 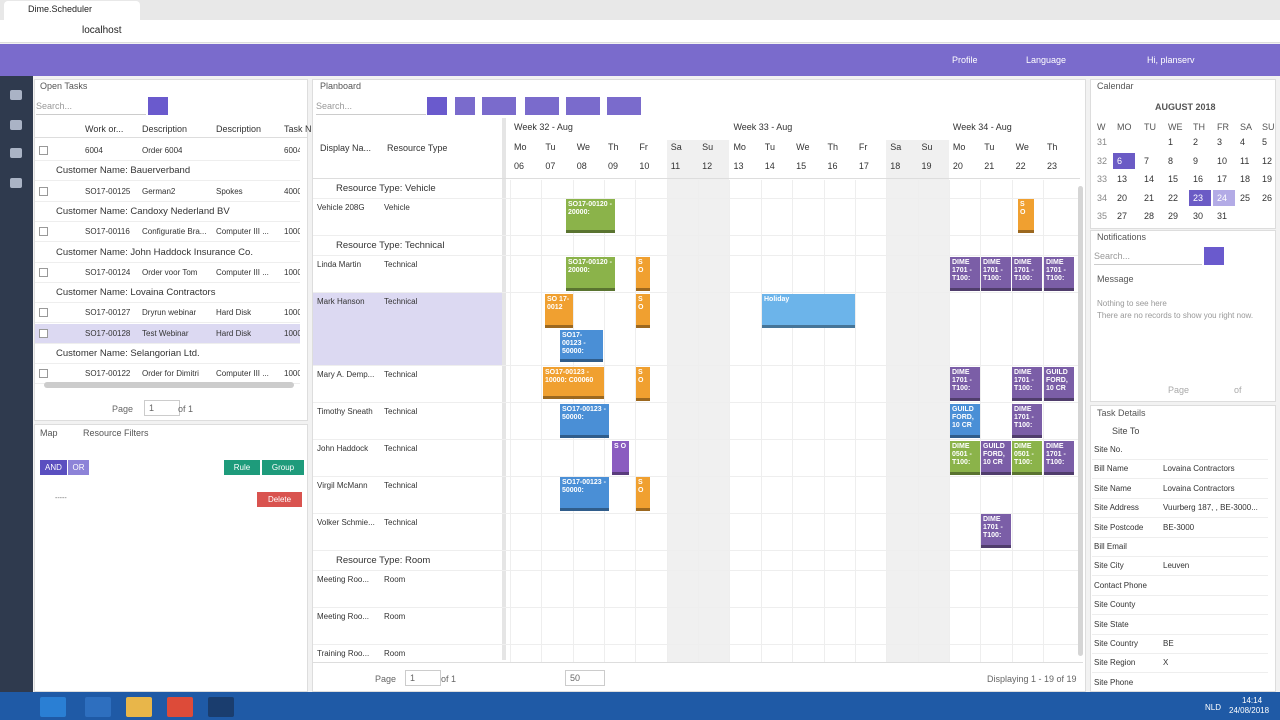 I want to click on appointment: SO 17-0012, so click(x=559, y=311).